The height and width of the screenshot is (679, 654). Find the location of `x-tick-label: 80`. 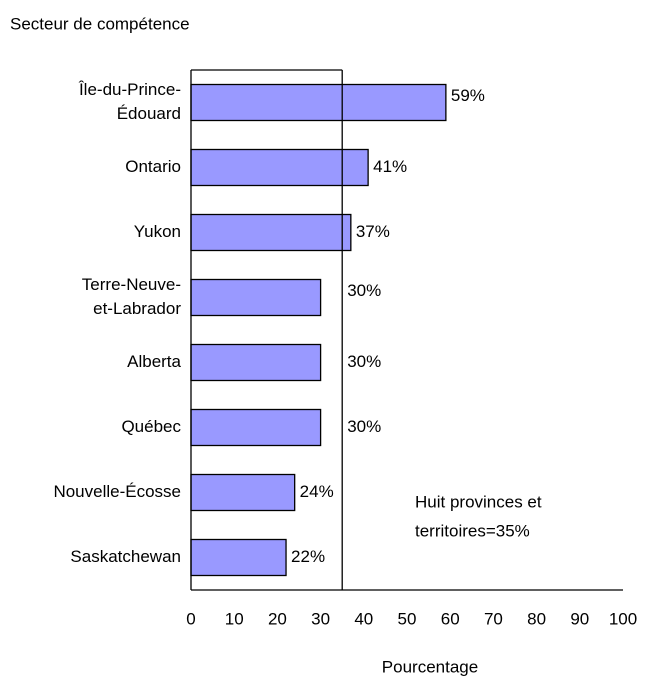

x-tick-label: 80 is located at coordinates (536, 618).